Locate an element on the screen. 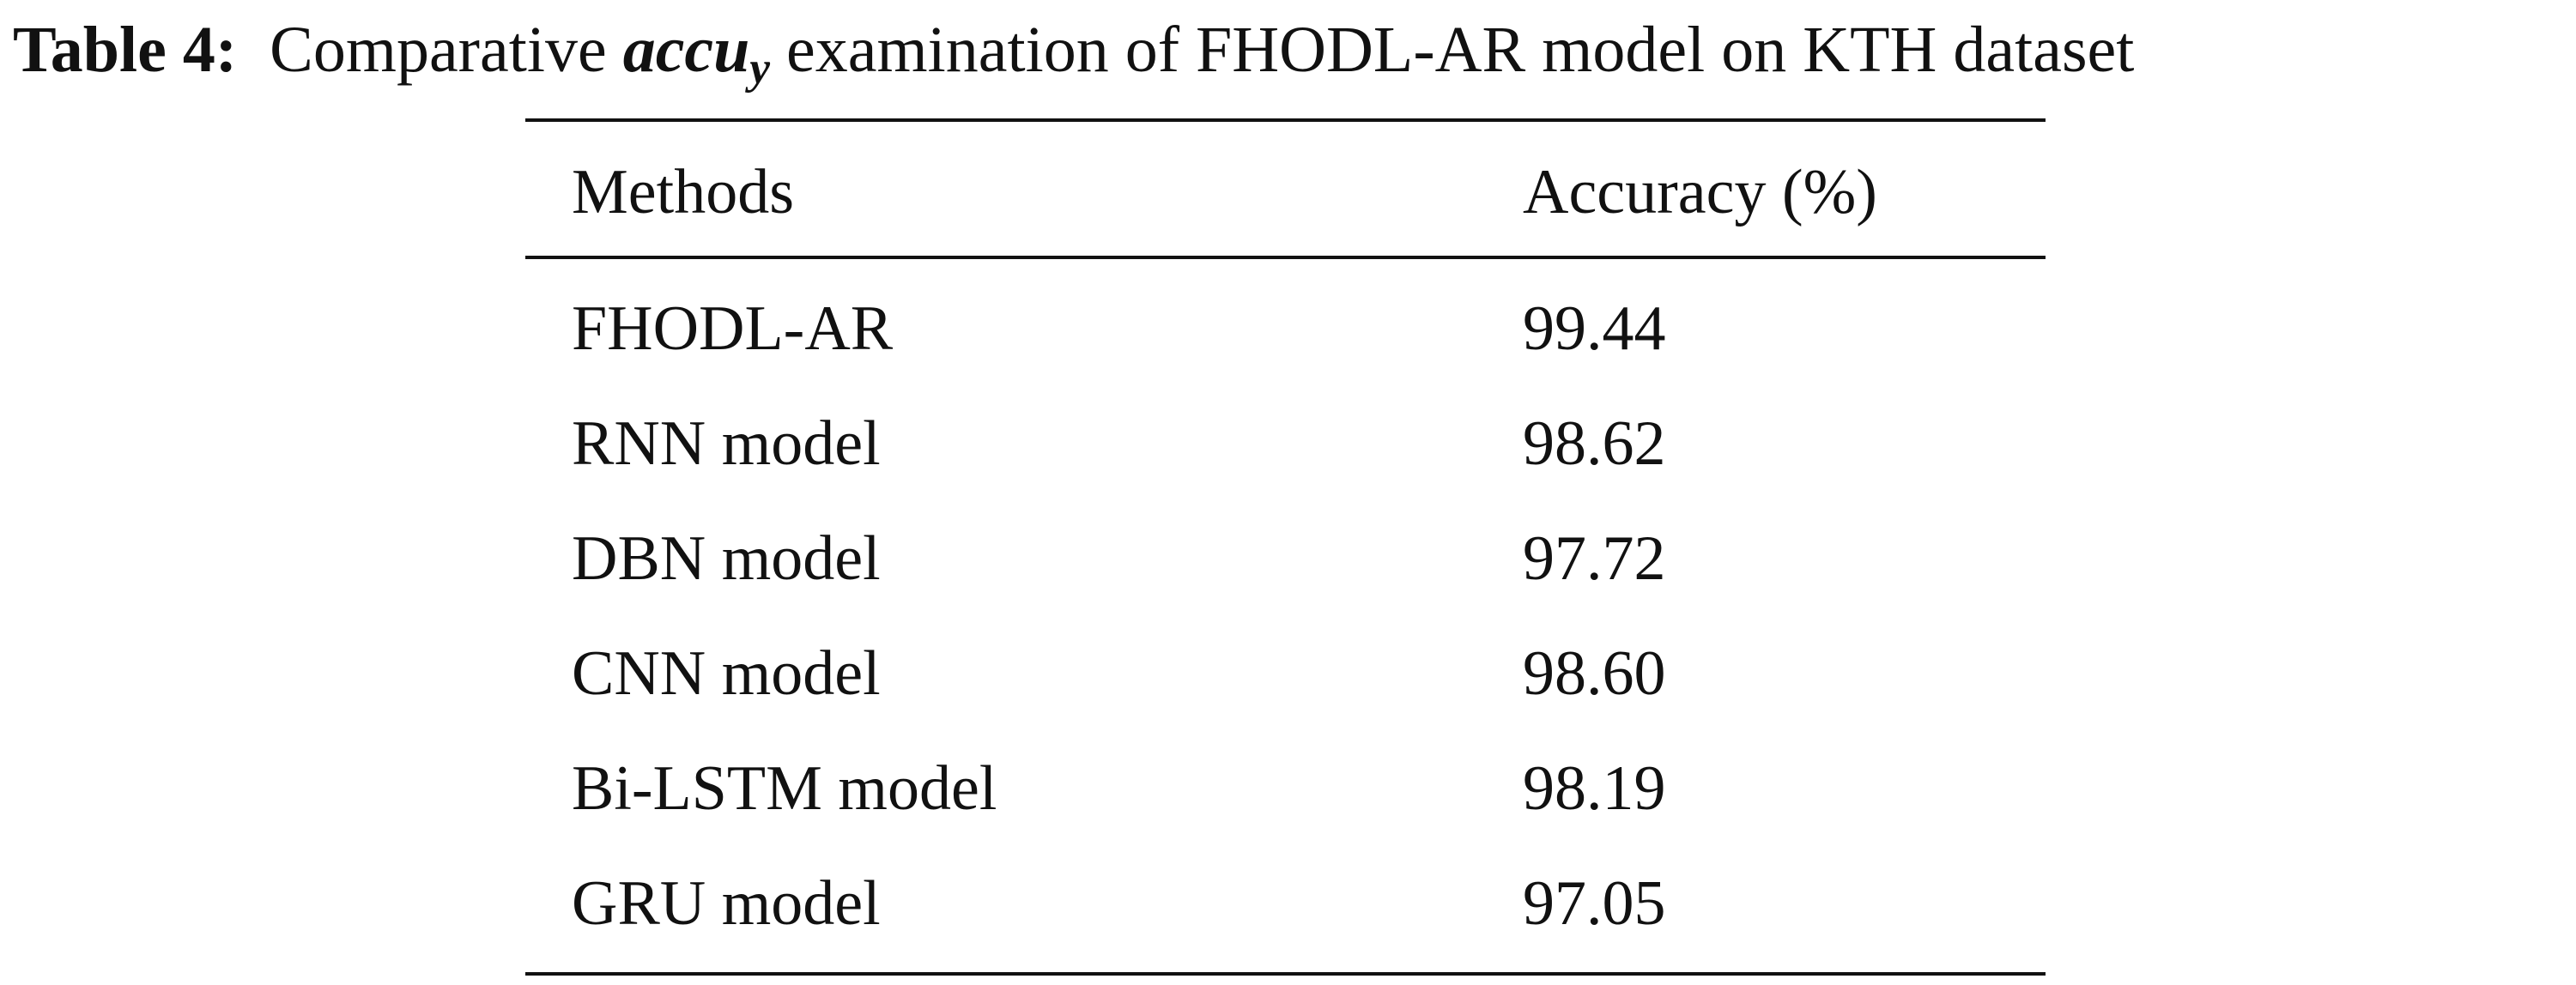 This screenshot has width=2576, height=985. header-rule is located at coordinates (1285, 257).